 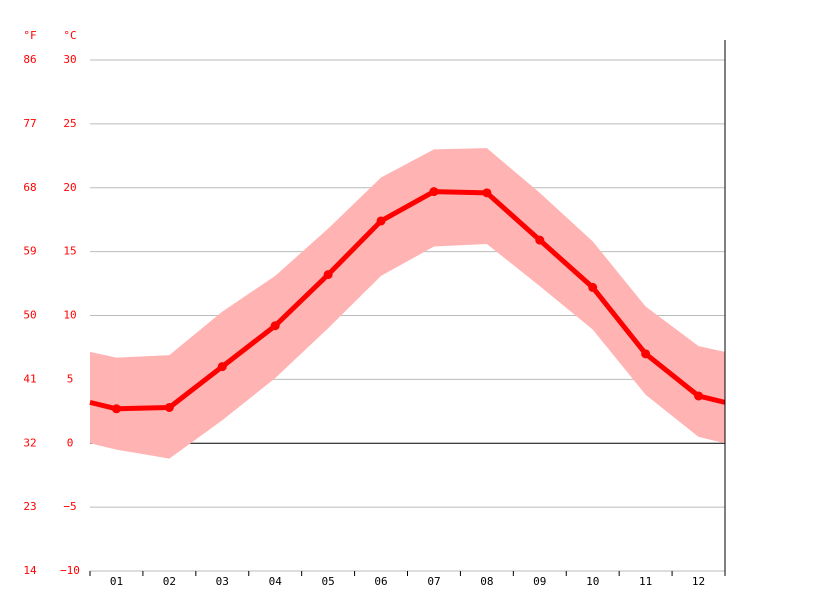 I want to click on y-tick-label: 20, so click(x=69, y=187).